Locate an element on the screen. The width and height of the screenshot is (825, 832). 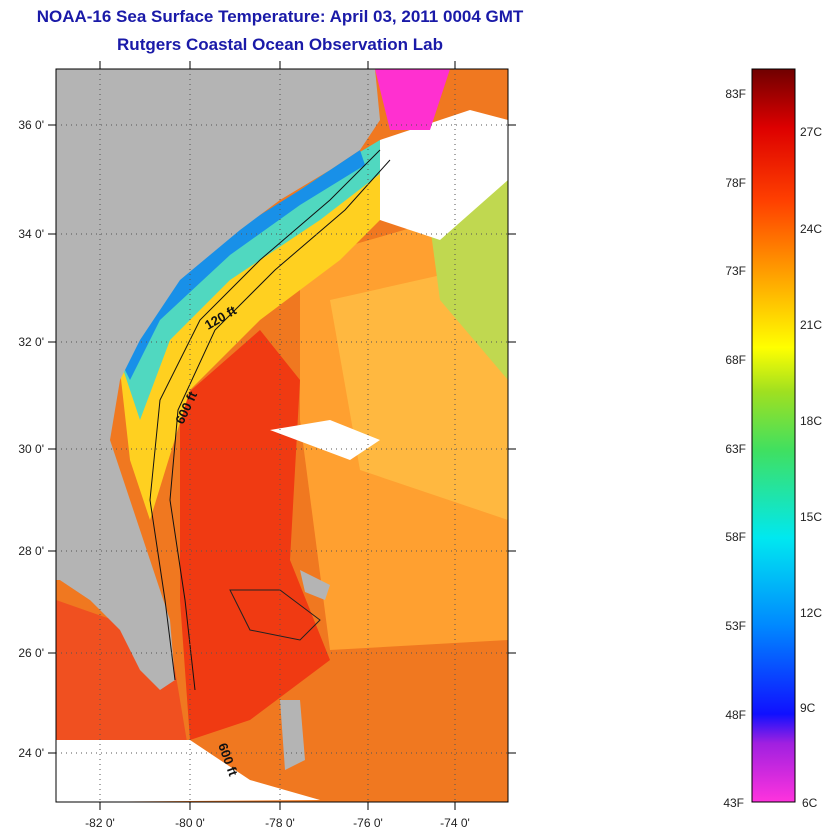
colorbar-label-f: 68F is located at coordinates (735, 360).